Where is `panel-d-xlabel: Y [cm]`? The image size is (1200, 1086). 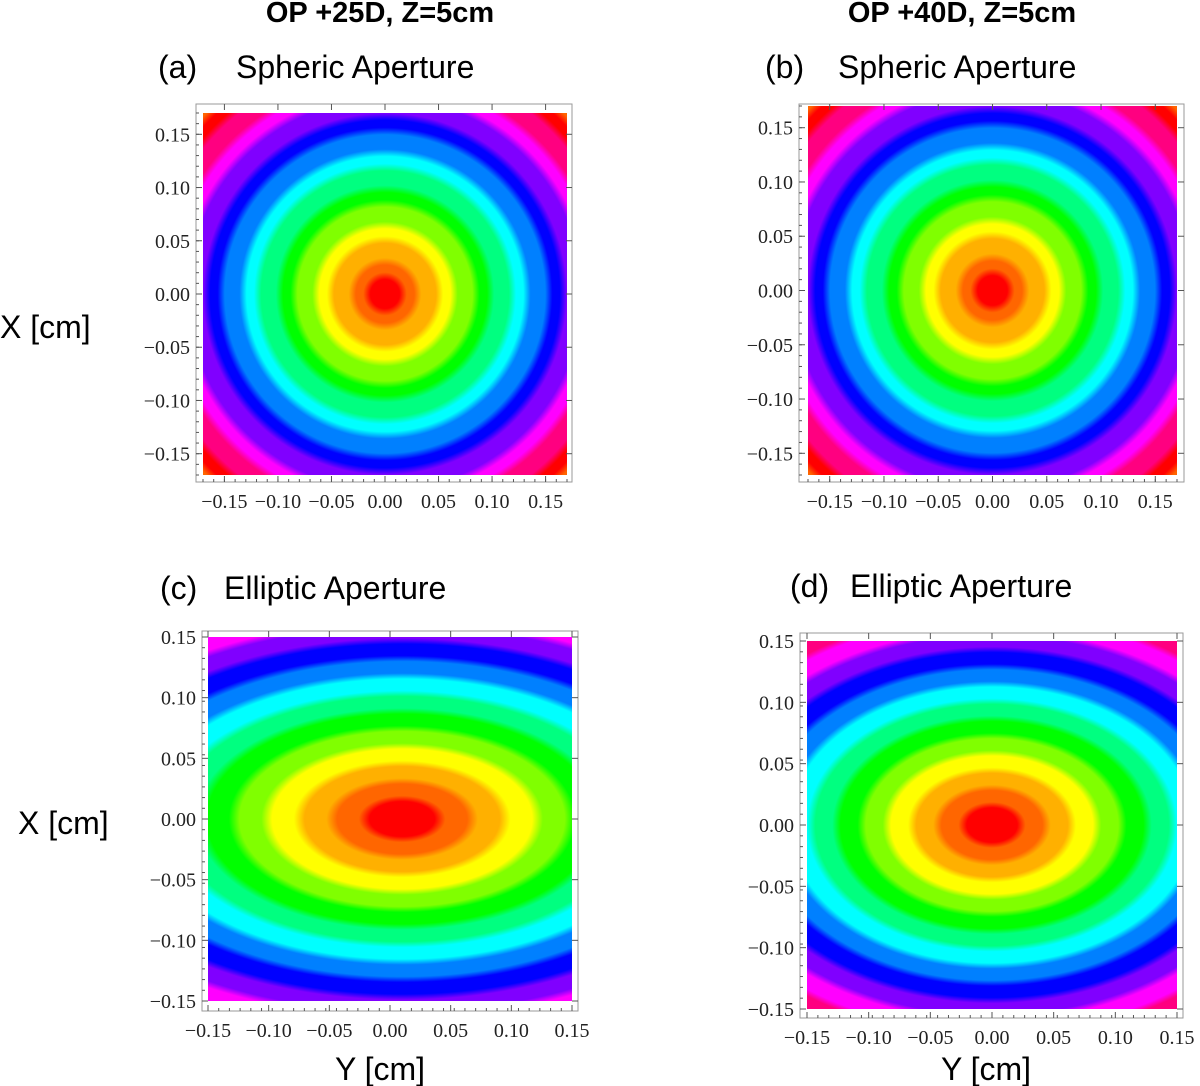 panel-d-xlabel: Y [cm] is located at coordinates (986, 1068).